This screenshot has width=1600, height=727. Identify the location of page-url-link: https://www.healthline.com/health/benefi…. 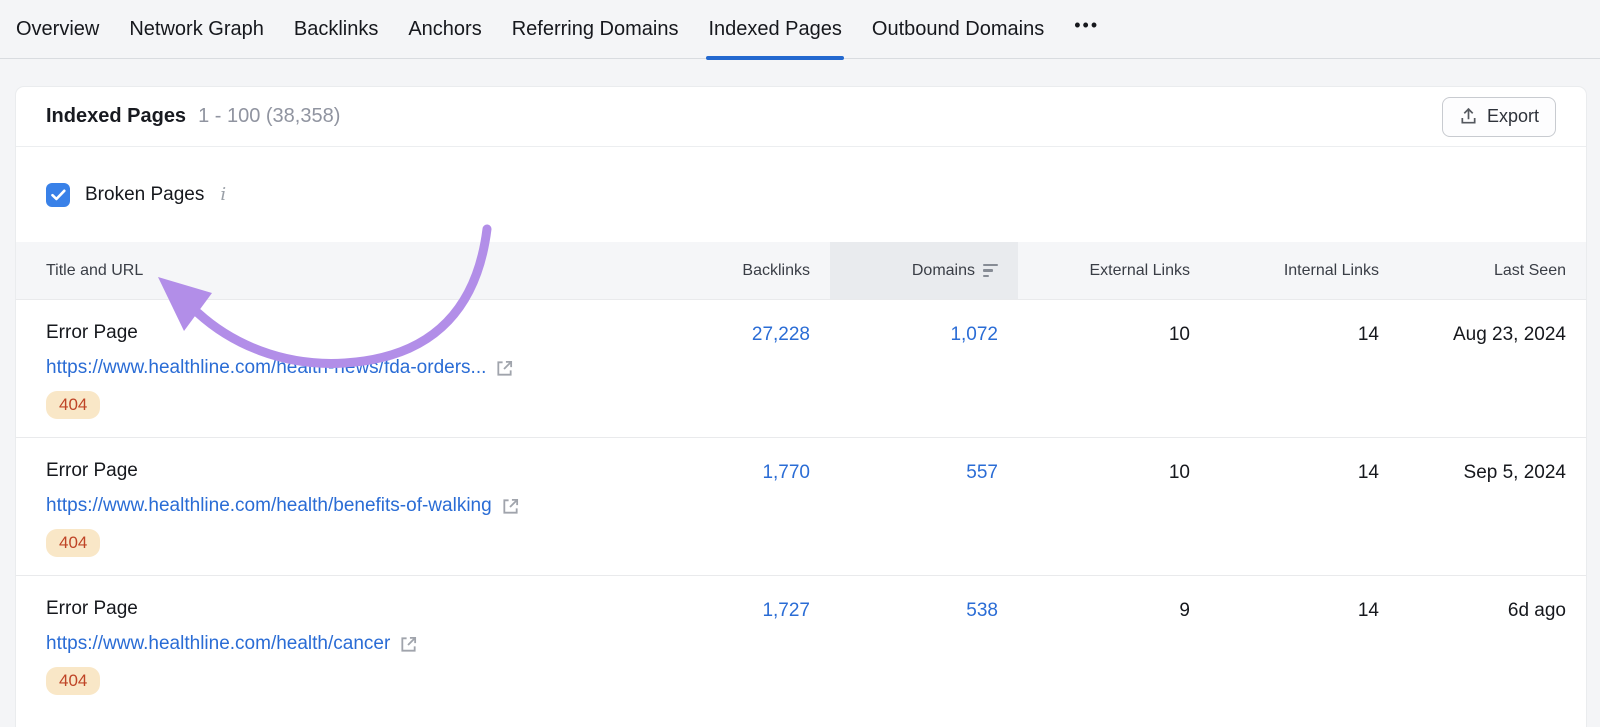
(363, 506).